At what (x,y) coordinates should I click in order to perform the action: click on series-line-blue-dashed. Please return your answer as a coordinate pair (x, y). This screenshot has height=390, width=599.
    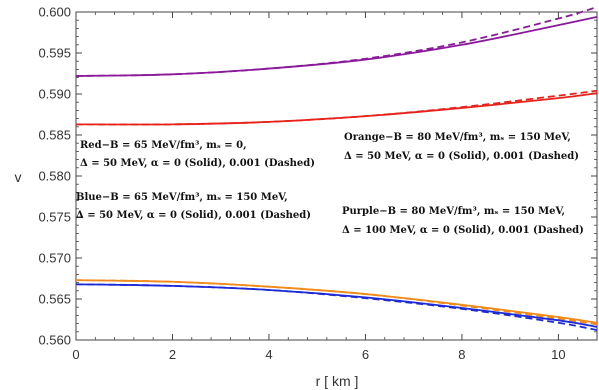
    Looking at the image, I should click on (336, 307).